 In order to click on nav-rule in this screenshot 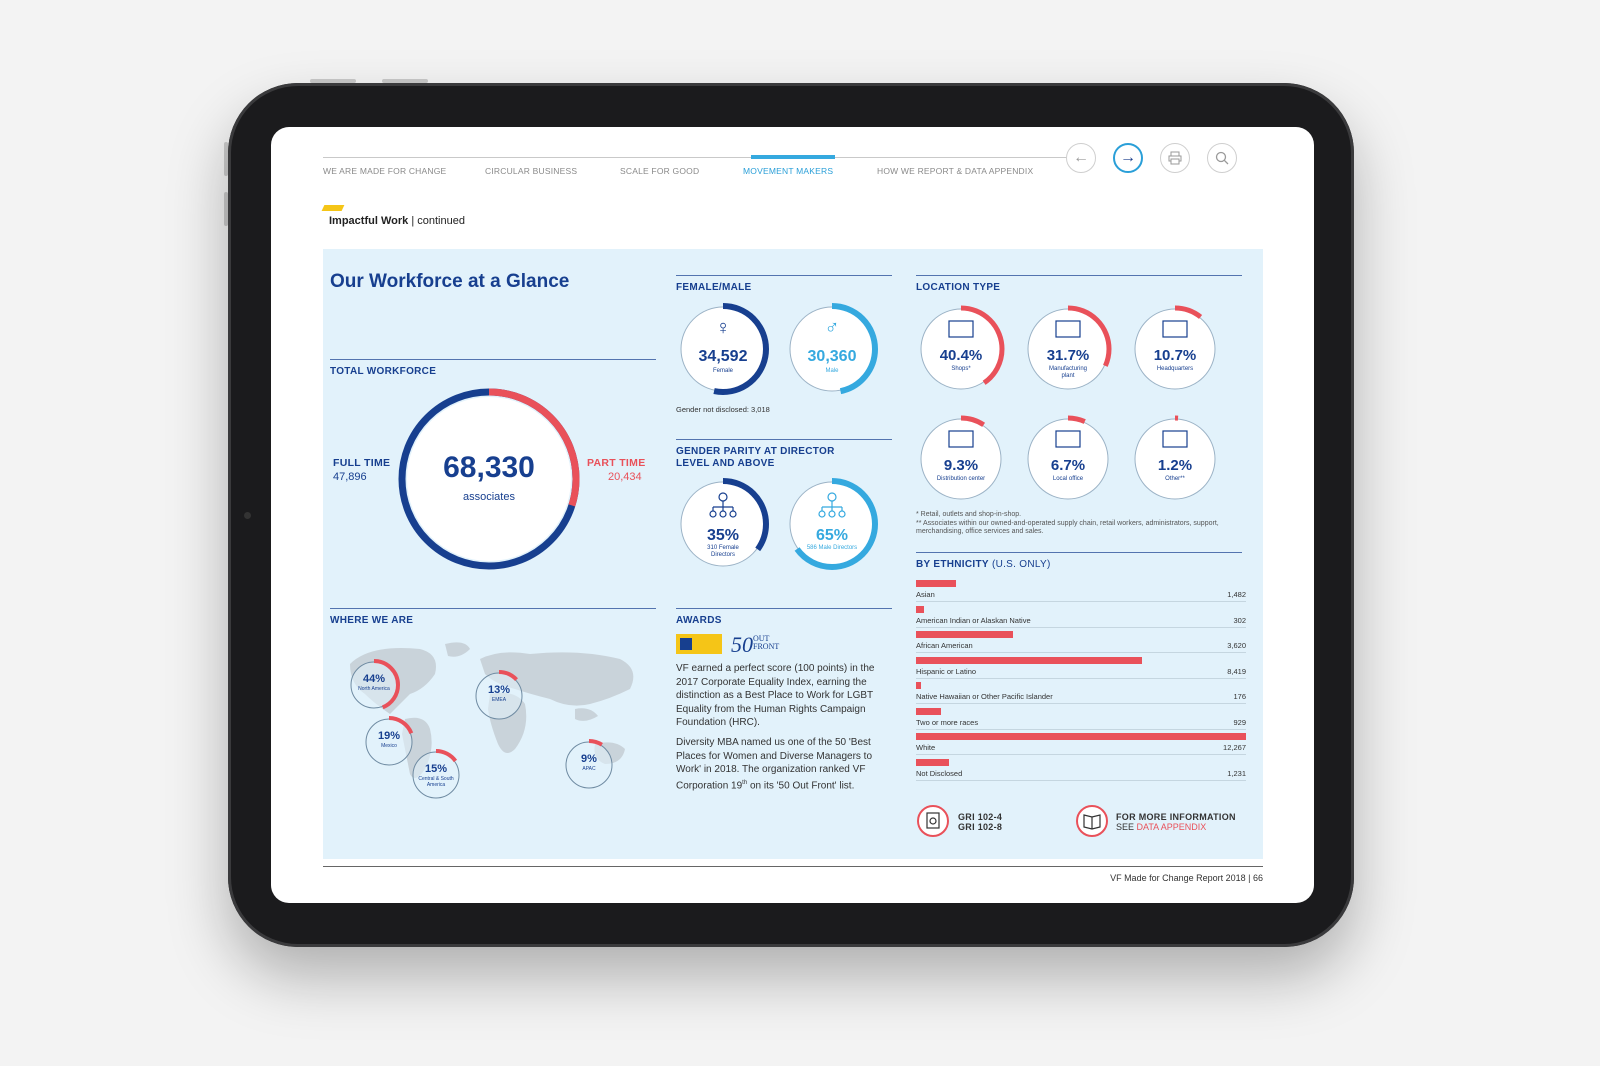, I will do `click(700, 157)`.